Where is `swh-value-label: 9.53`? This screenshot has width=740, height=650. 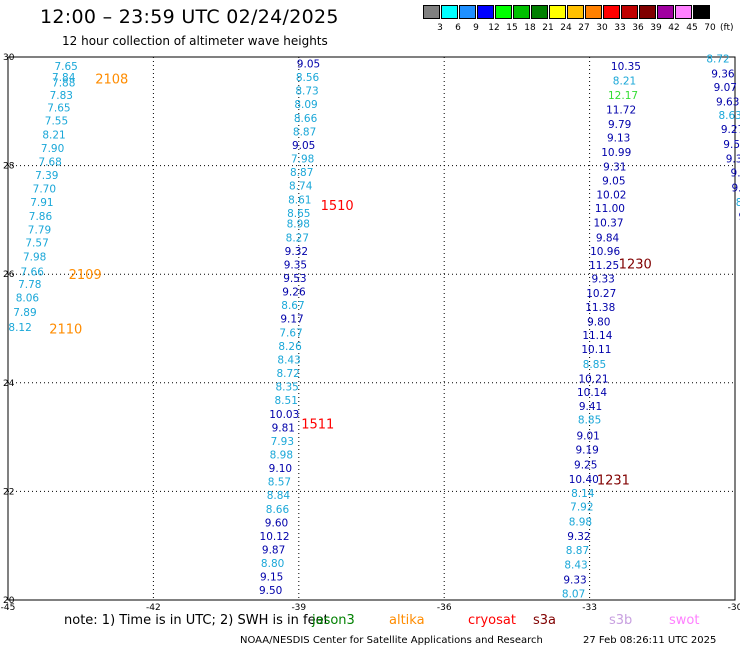
swh-value-label: 9.53 is located at coordinates (731, 145).